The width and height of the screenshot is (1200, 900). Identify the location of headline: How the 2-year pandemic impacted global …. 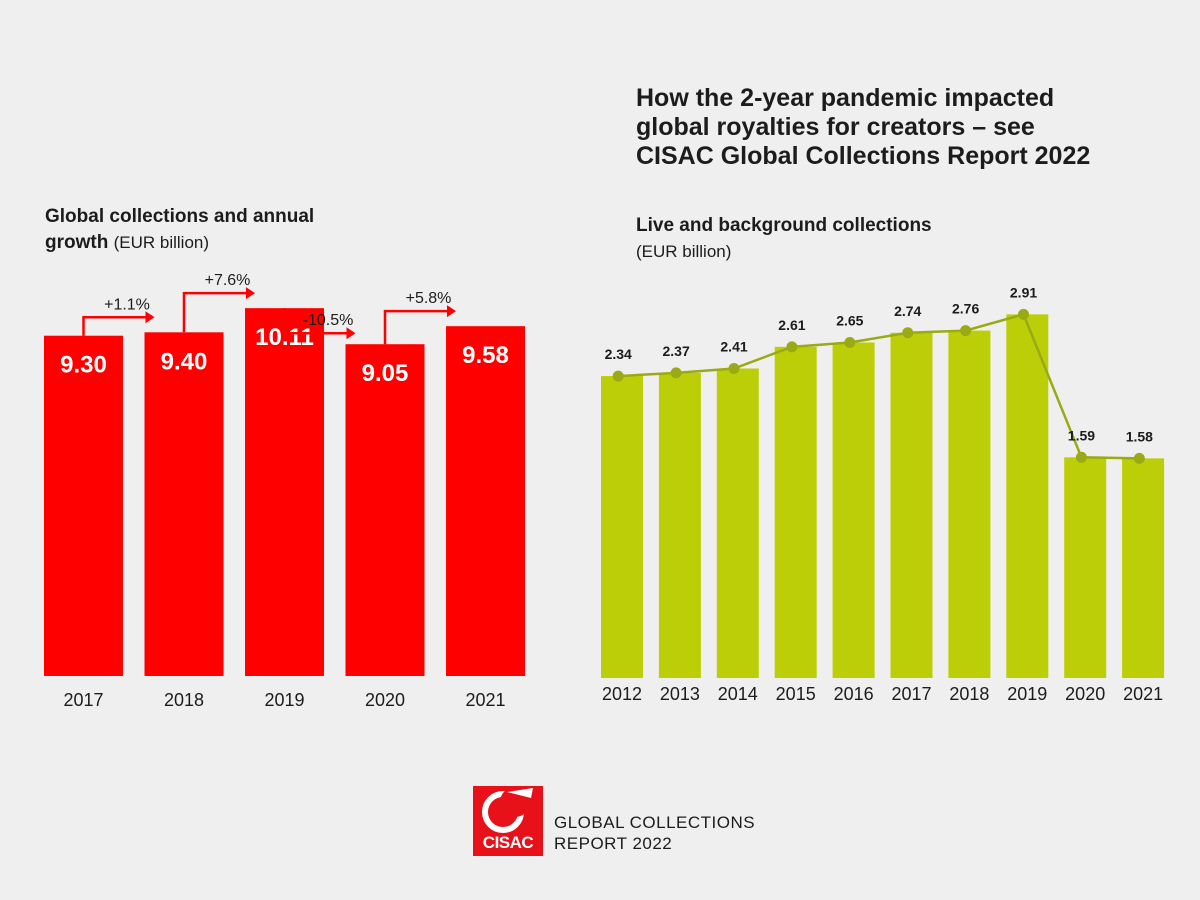
(906, 127).